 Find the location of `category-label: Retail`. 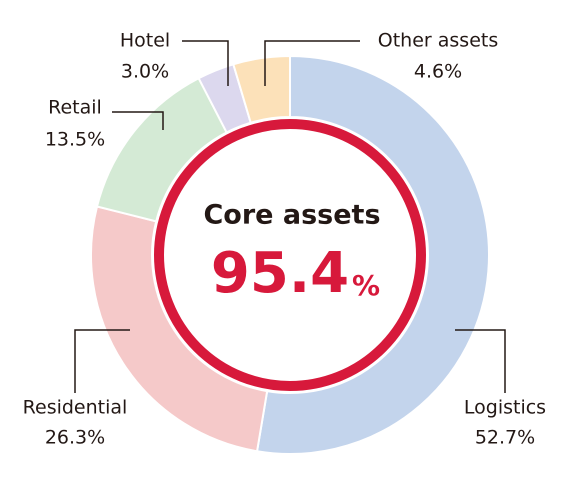

category-label: Retail is located at coordinates (75, 108).